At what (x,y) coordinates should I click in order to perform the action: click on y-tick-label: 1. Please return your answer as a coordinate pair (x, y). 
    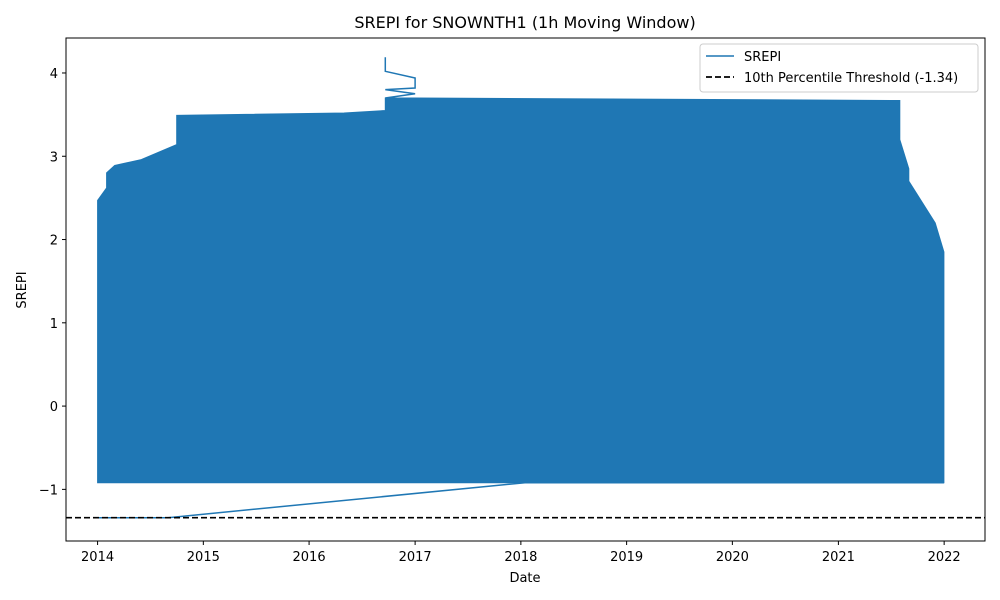
    Looking at the image, I should click on (54, 324).